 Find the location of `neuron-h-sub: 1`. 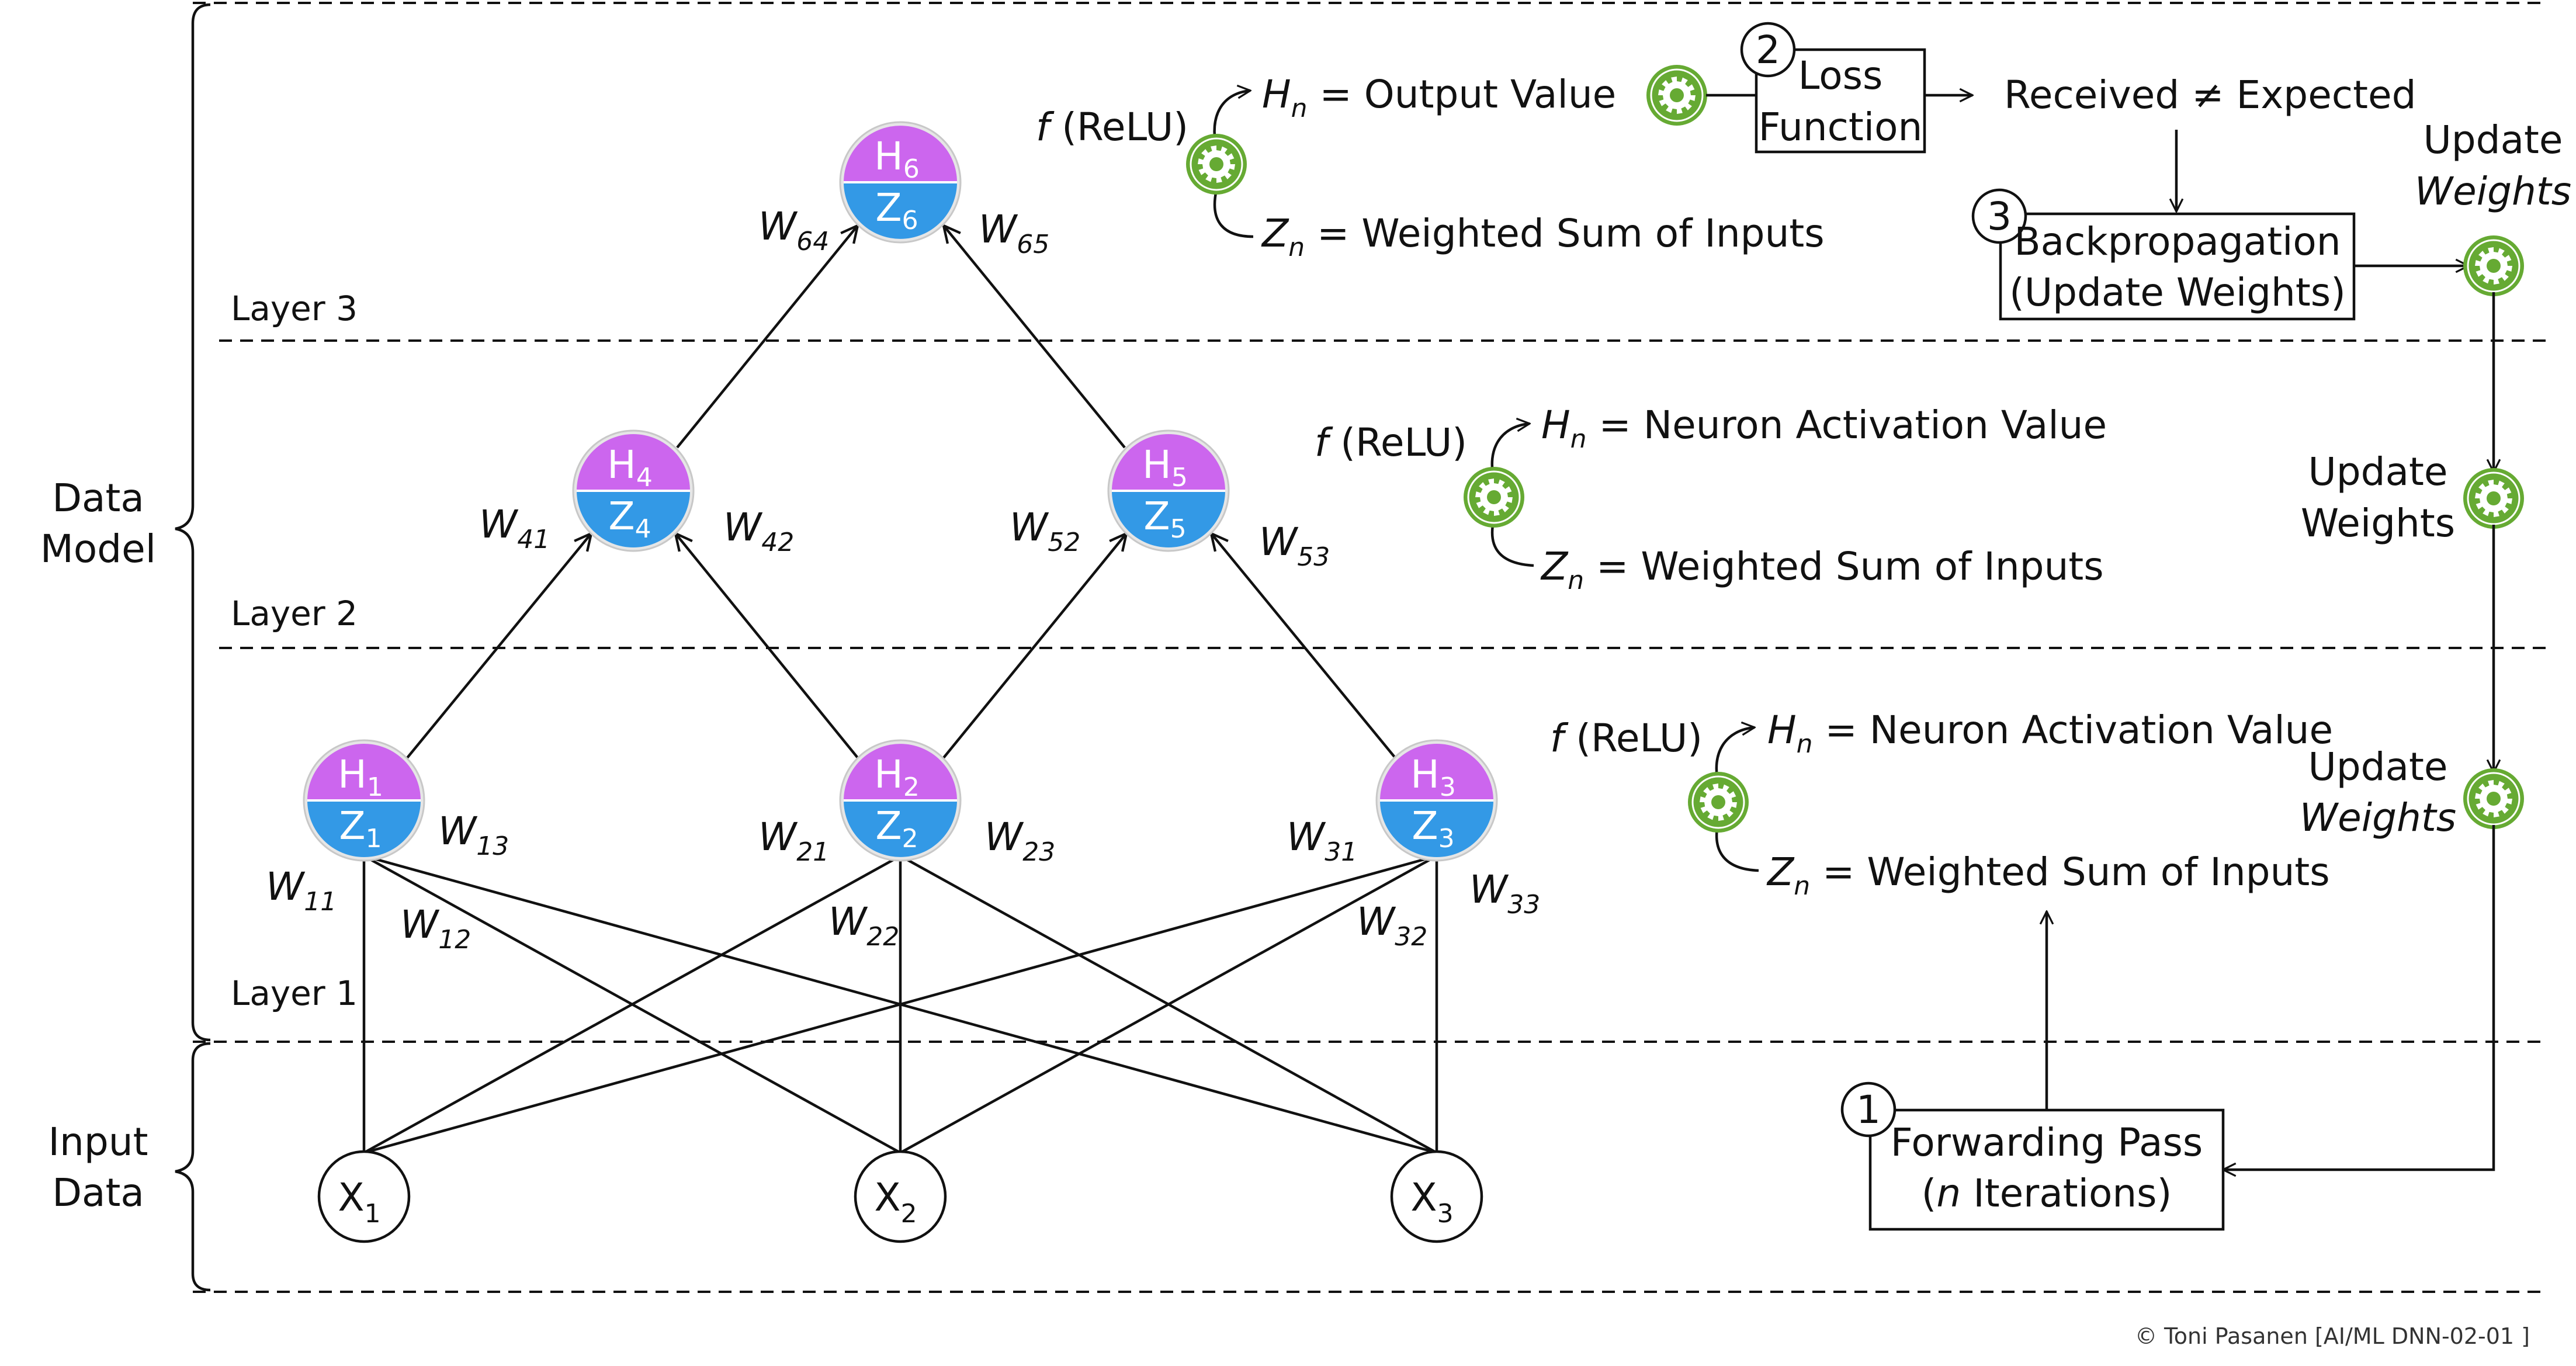

neuron-h-sub: 1 is located at coordinates (375, 787).